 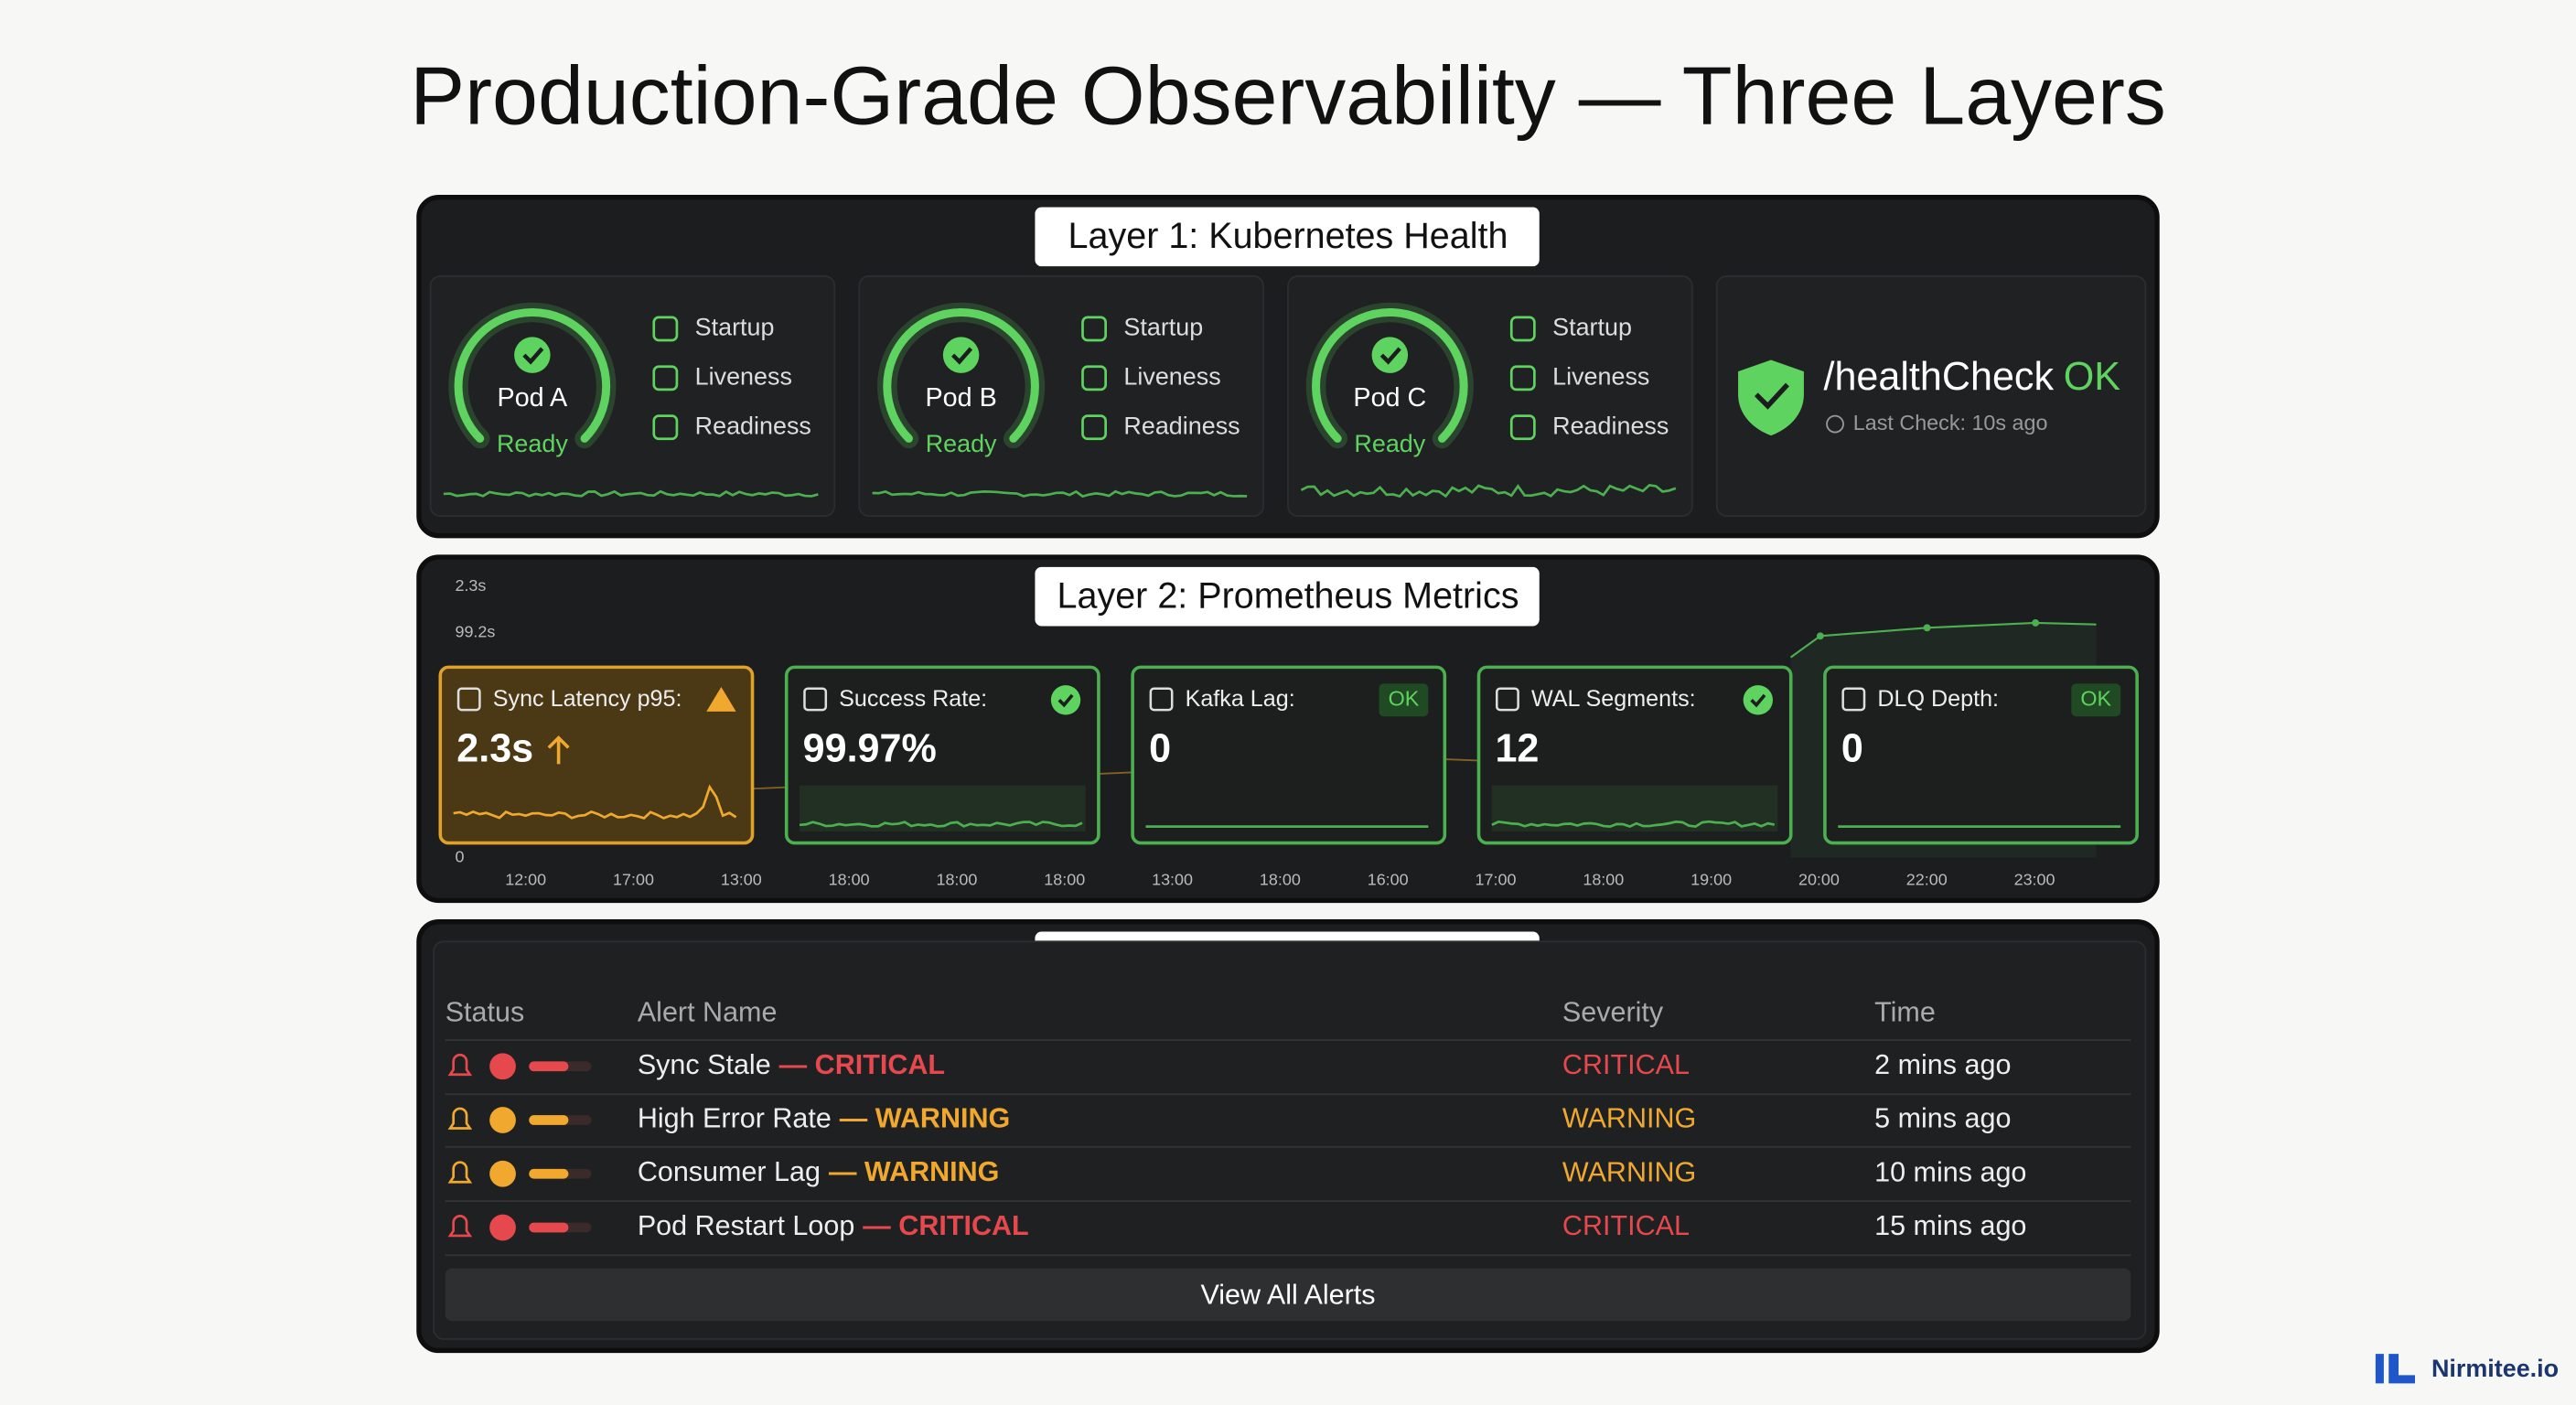 What do you see at coordinates (945, 1225) in the screenshot?
I see `alert-tag: — CRITICAL` at bounding box center [945, 1225].